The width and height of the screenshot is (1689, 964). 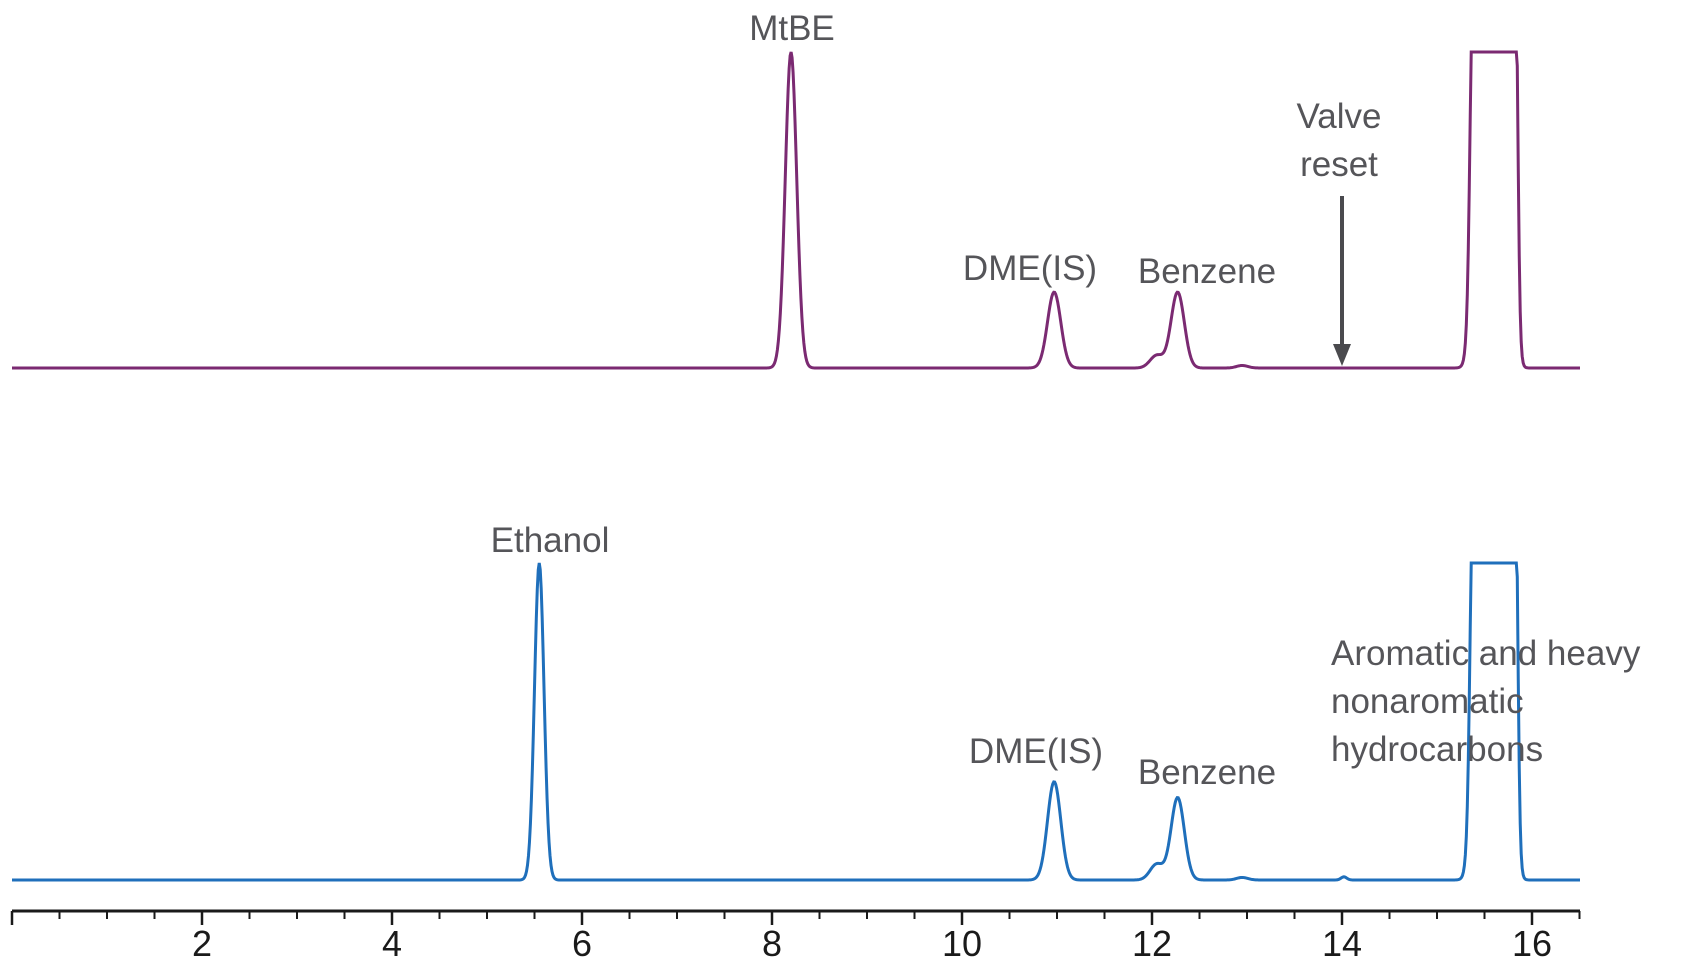 What do you see at coordinates (1207, 271) in the screenshot?
I see `label-top-benzene: Benzene` at bounding box center [1207, 271].